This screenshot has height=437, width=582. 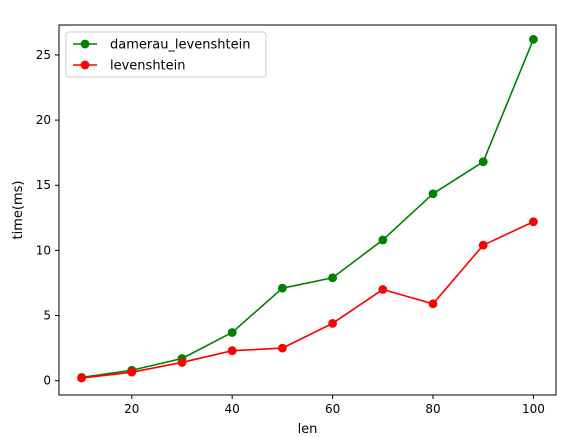 I want to click on x-tick-label: 60, so click(x=332, y=409).